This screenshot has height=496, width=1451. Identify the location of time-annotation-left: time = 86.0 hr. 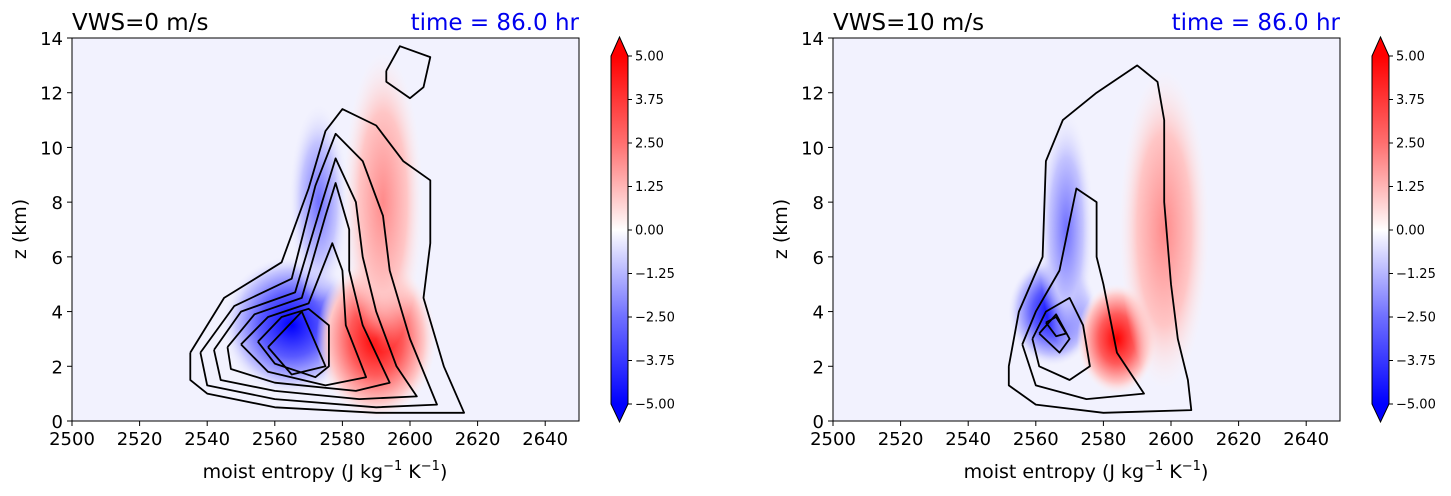
(495, 23).